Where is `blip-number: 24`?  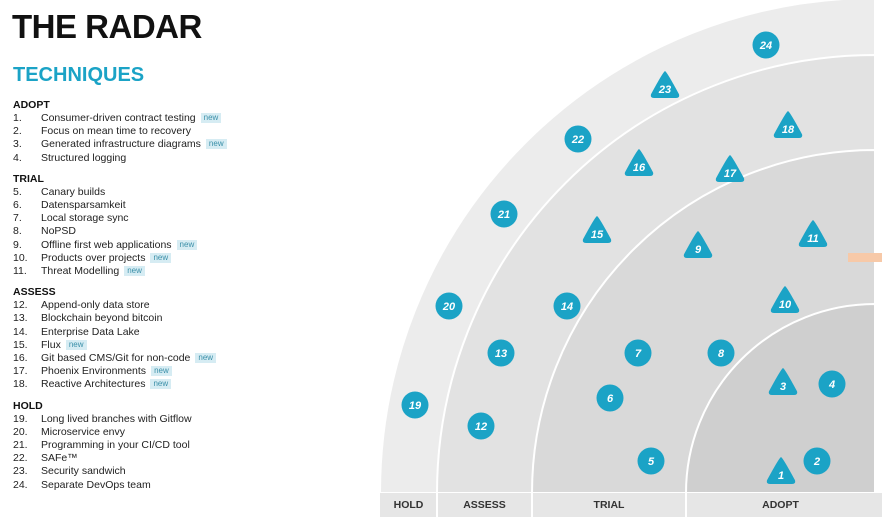
blip-number: 24 is located at coordinates (765, 46).